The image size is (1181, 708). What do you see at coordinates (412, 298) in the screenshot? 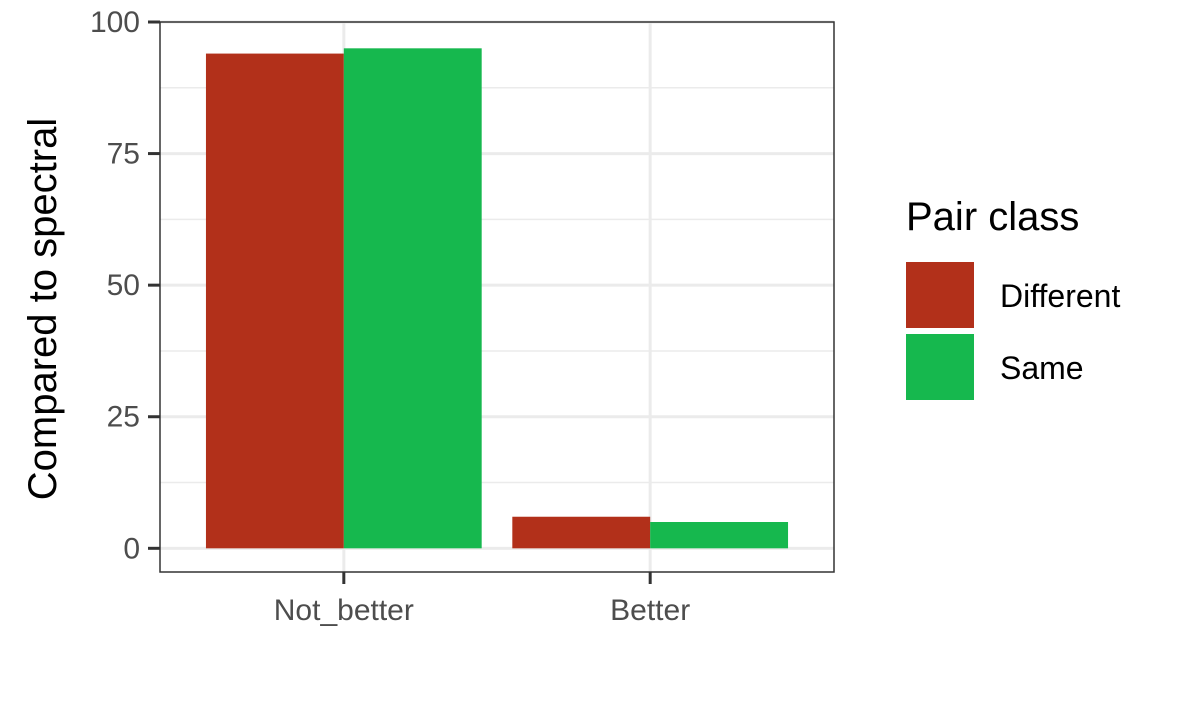
I see `bar-same-not_better` at bounding box center [412, 298].